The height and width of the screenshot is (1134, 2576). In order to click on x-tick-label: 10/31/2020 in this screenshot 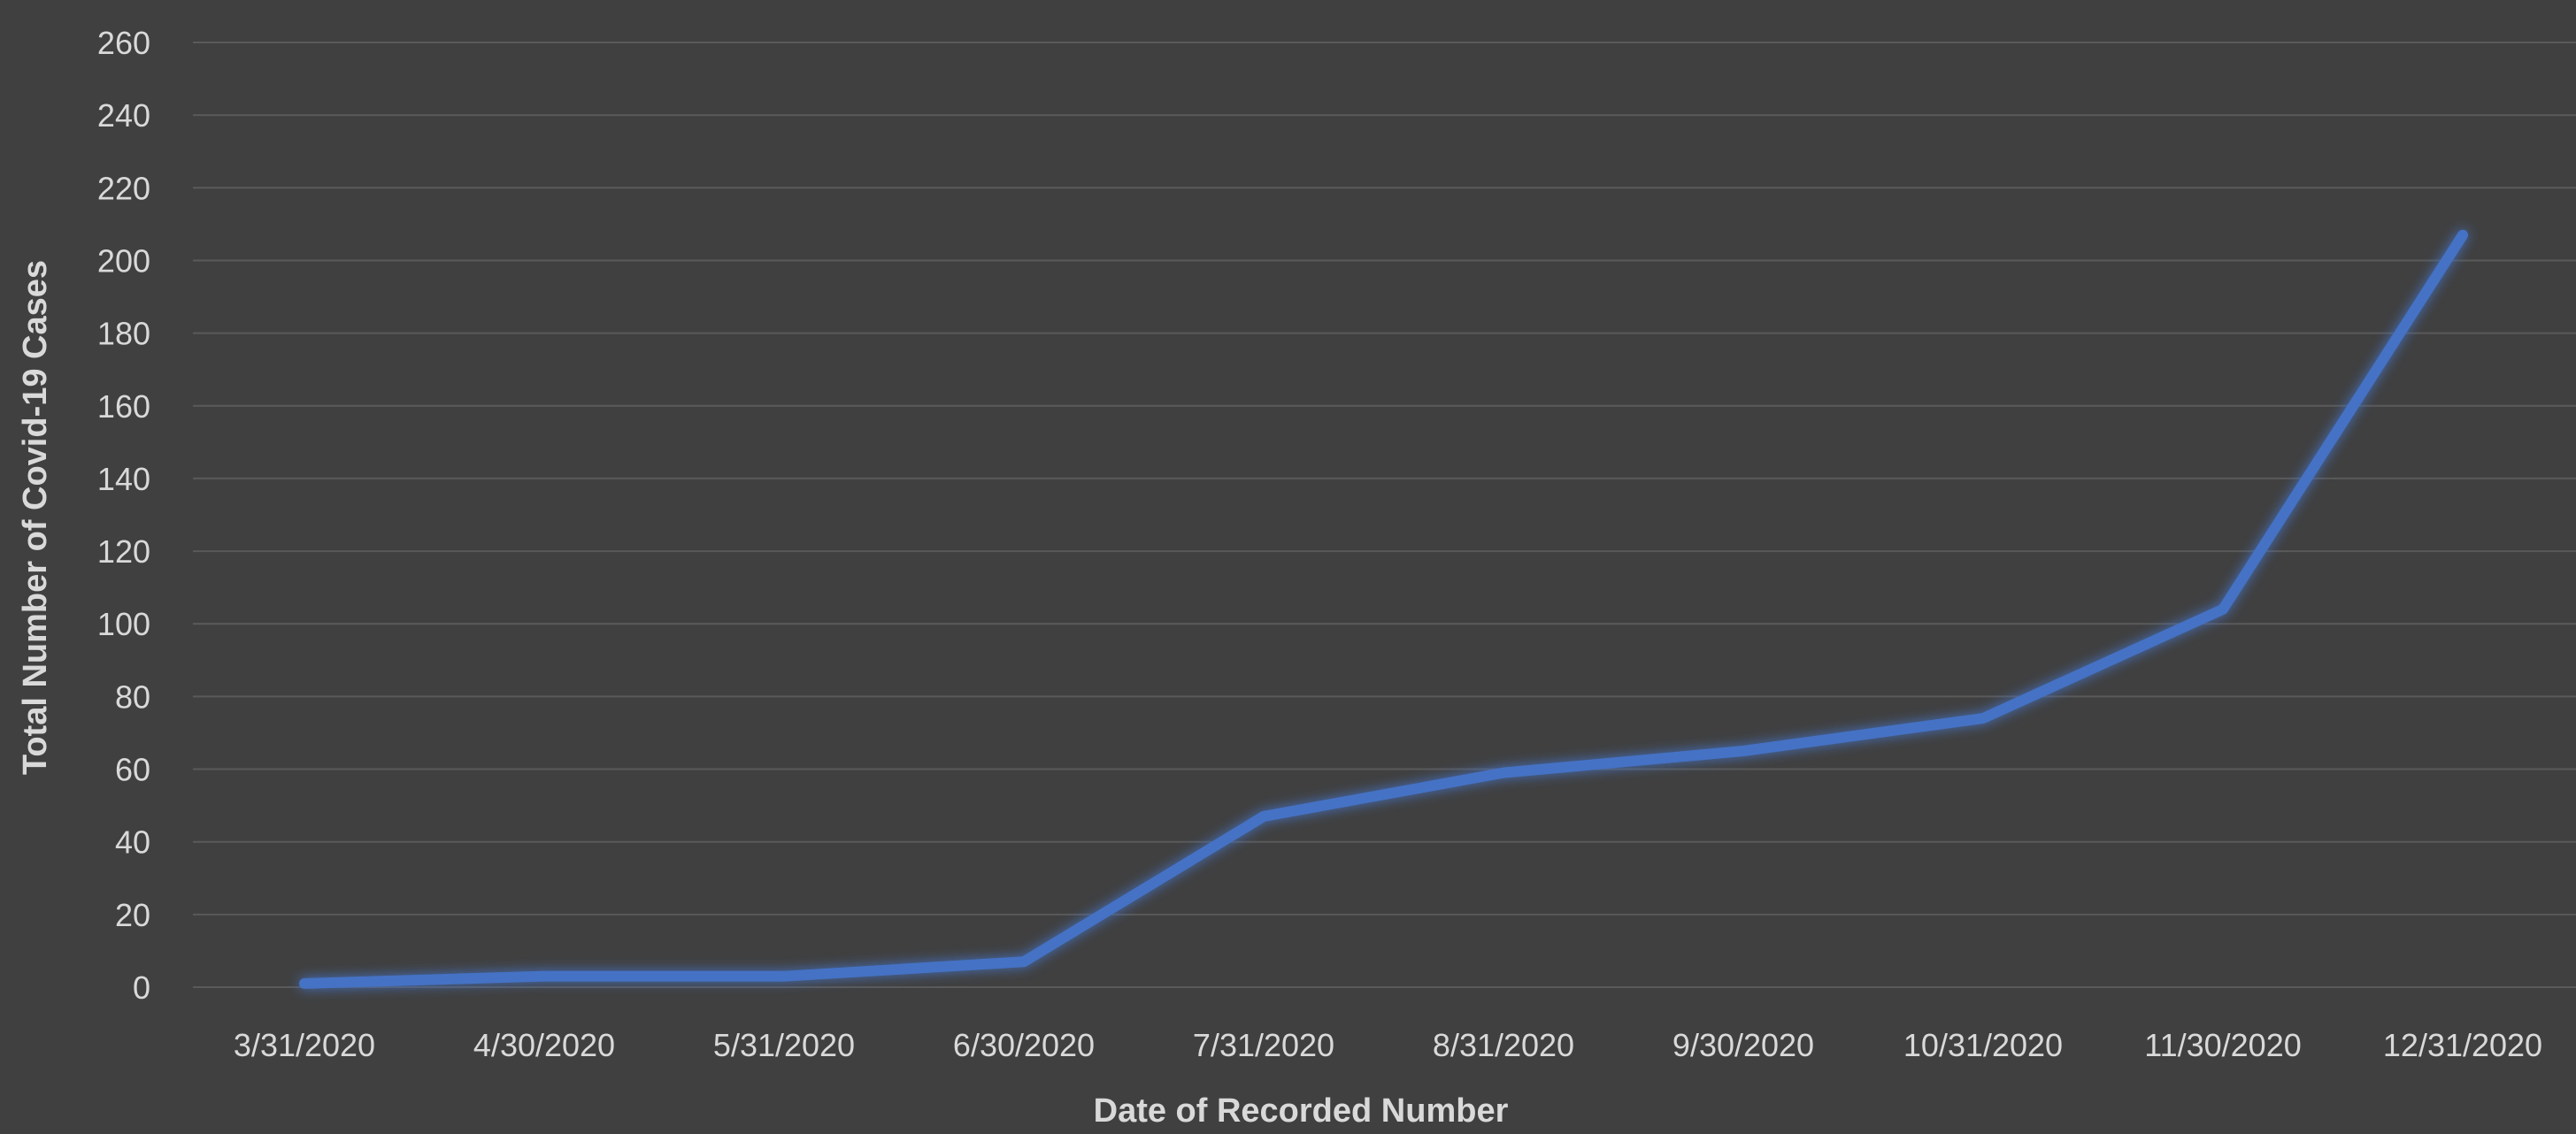, I will do `click(1983, 1045)`.